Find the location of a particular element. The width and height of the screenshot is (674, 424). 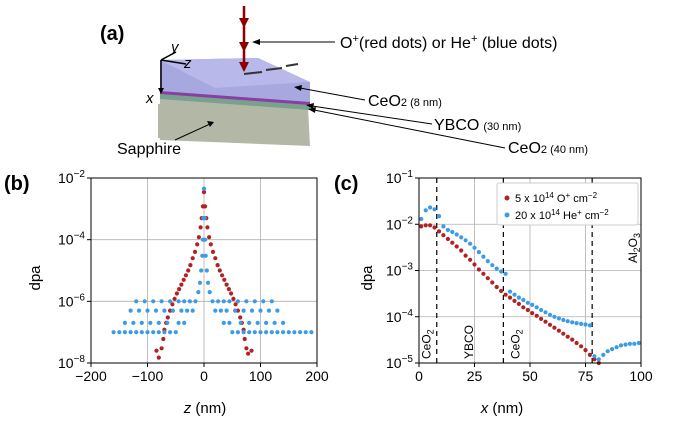

legend-box is located at coordinates (567, 204).